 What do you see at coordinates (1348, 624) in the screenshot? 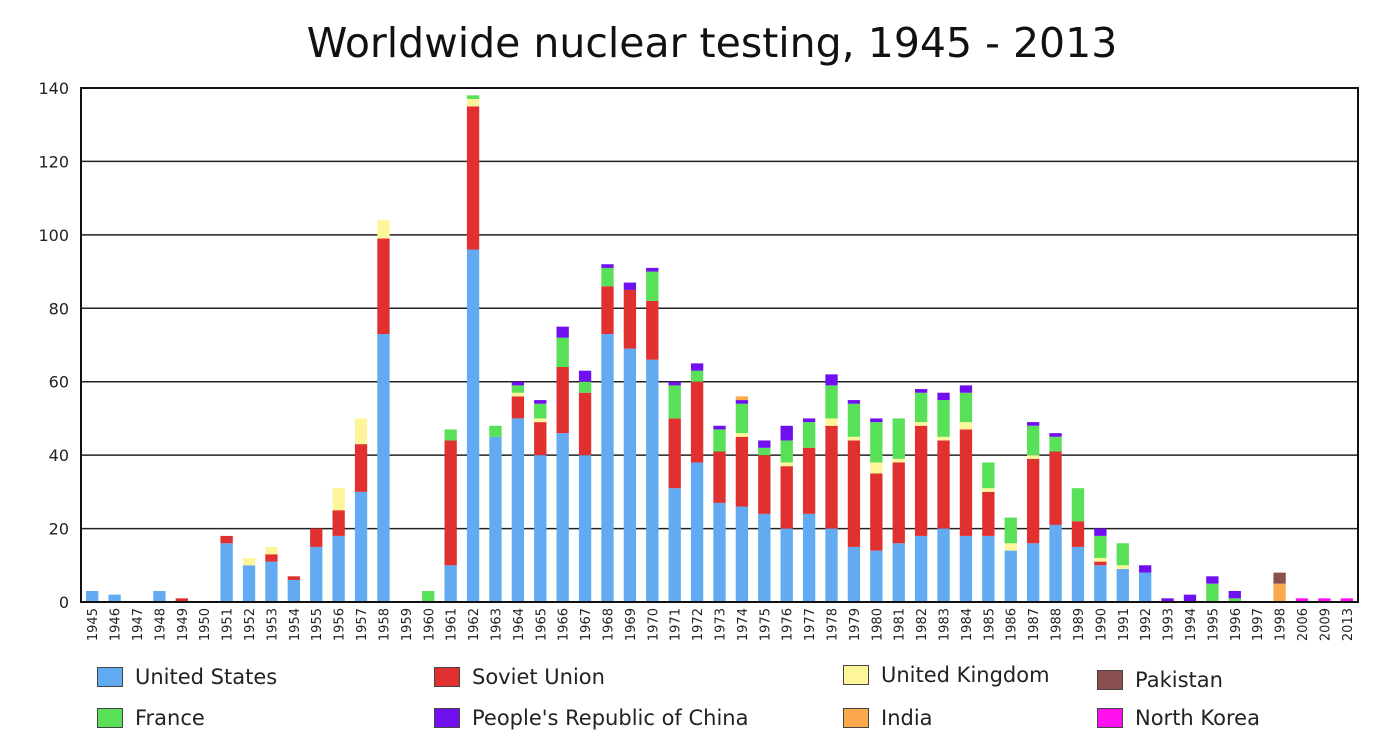
I see `x-tick-label: 2013` at bounding box center [1348, 624].